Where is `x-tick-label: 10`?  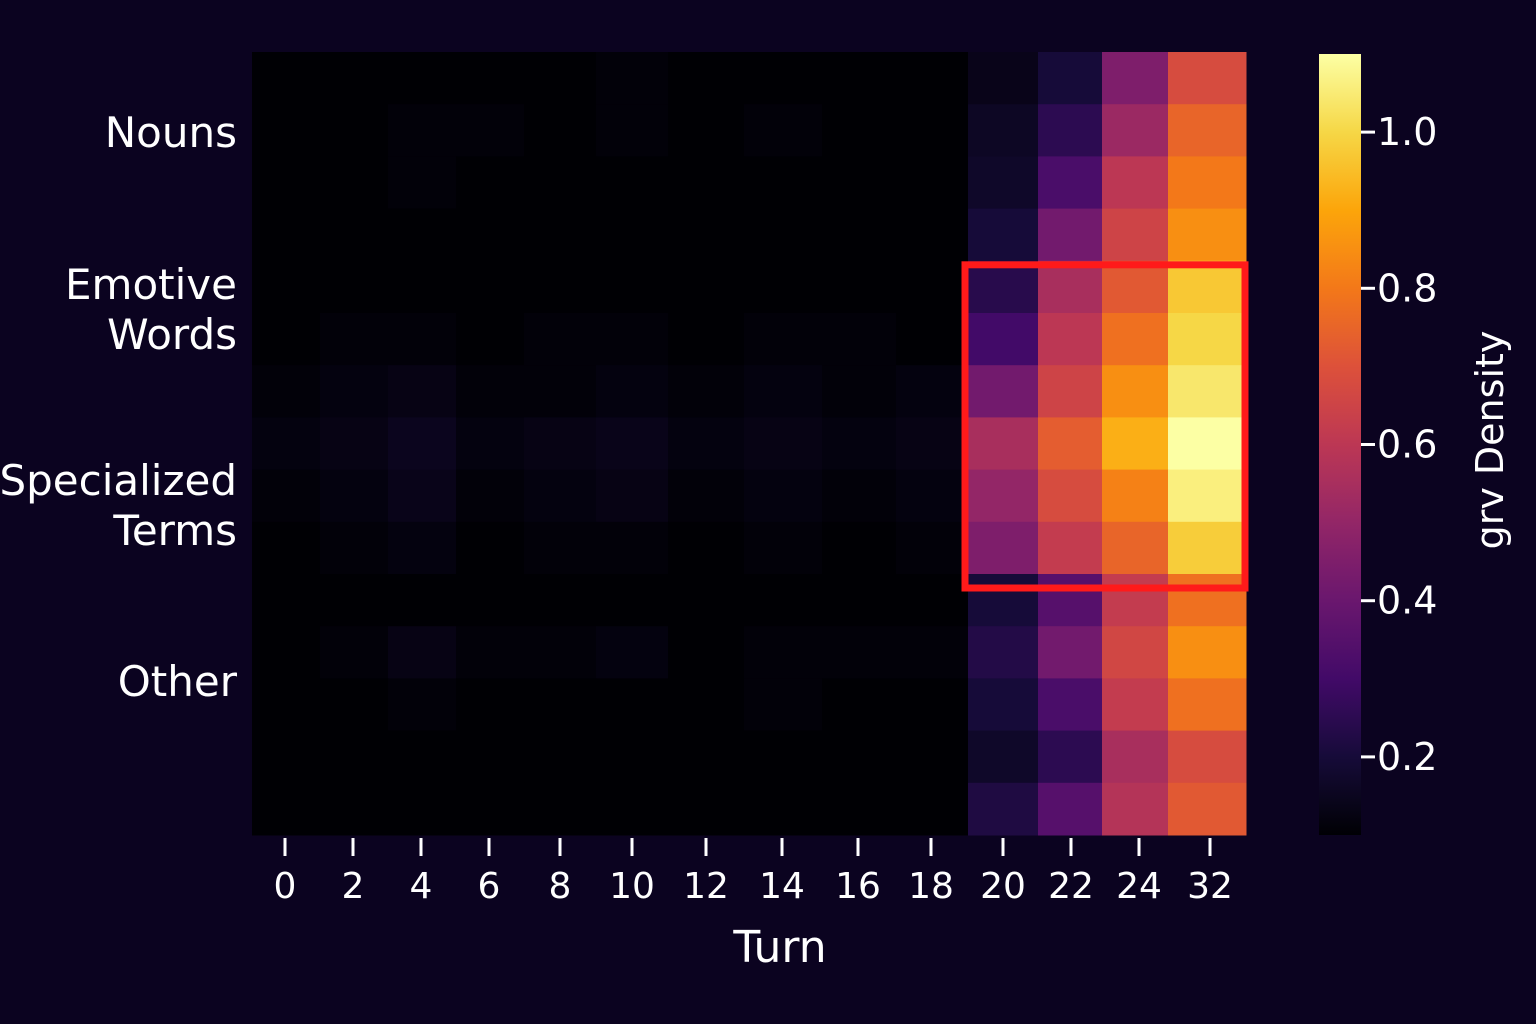
x-tick-label: 10 is located at coordinates (632, 886).